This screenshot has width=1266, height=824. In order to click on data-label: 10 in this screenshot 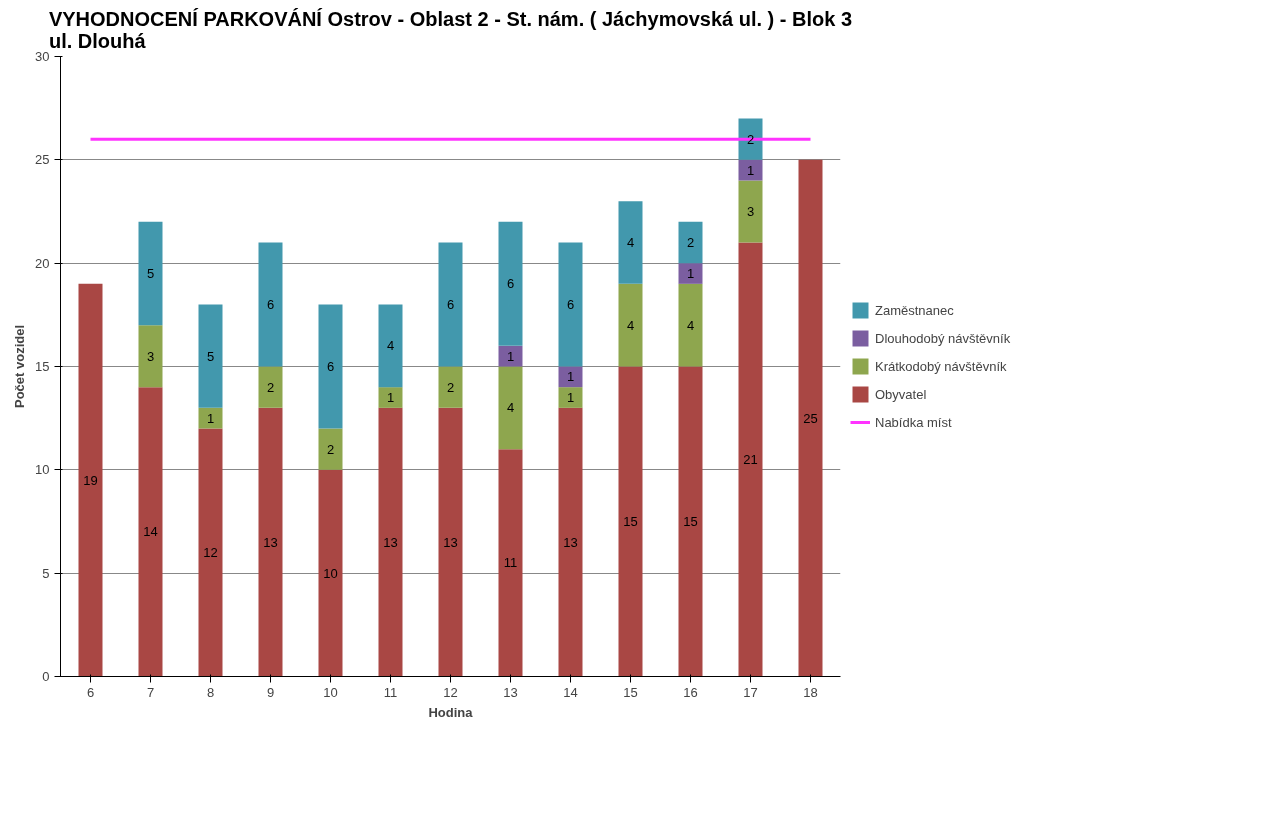, I will do `click(330, 573)`.